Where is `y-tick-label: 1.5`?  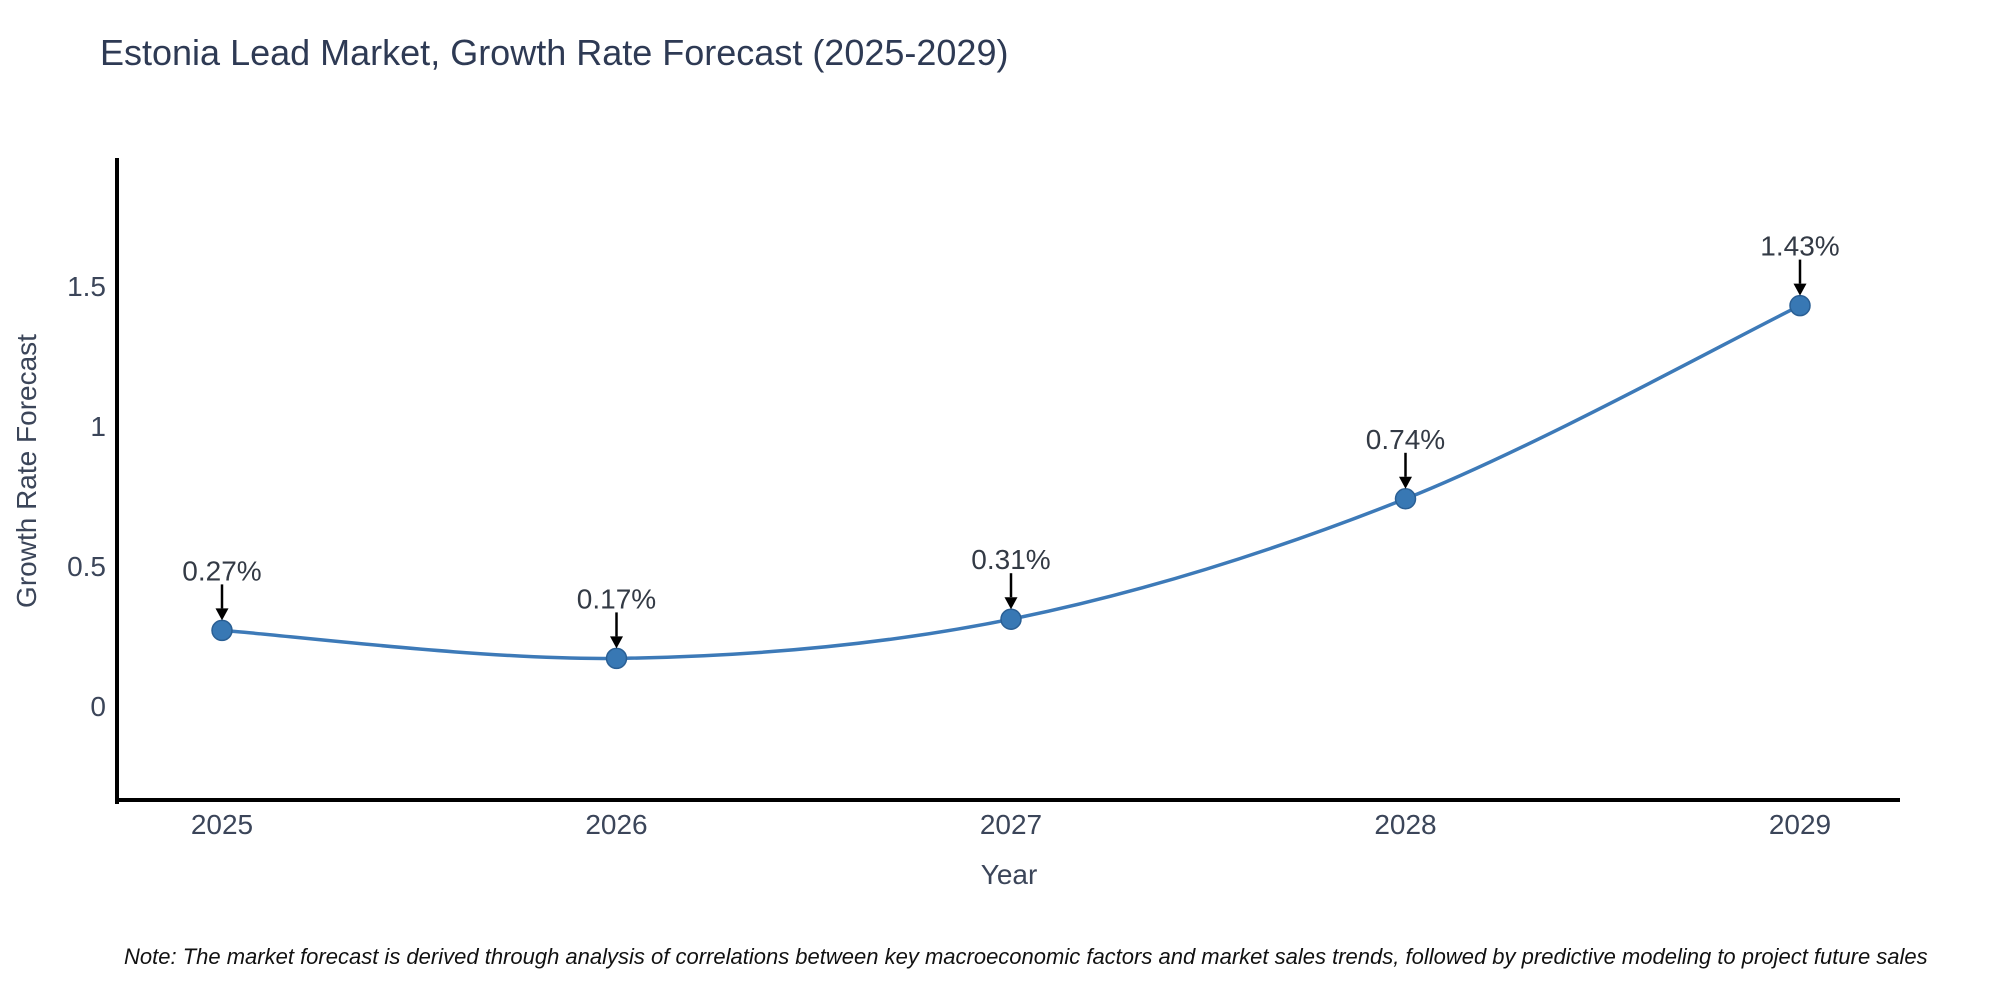
y-tick-label: 1.5 is located at coordinates (86, 286).